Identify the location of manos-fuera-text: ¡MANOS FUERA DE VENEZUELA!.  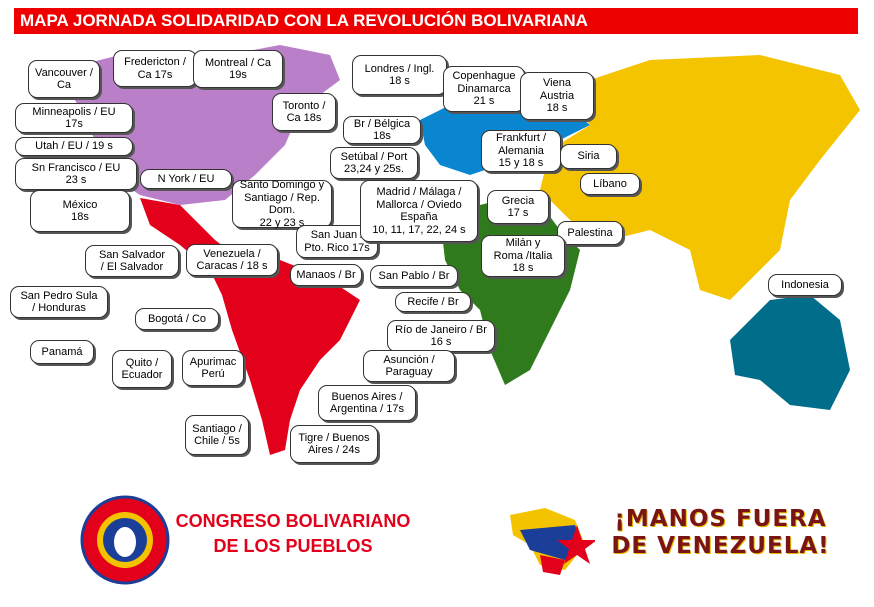
(720, 532).